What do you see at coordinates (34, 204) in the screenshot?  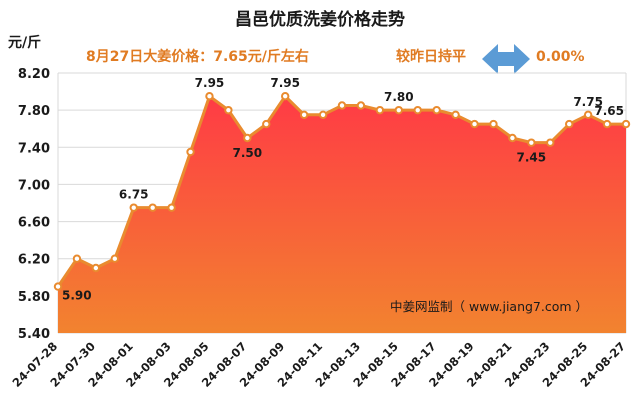 I see `y-axis-ticks: 5.40 5.80 6.20 6.60 7.00 7.40 7.80 8.20` at bounding box center [34, 204].